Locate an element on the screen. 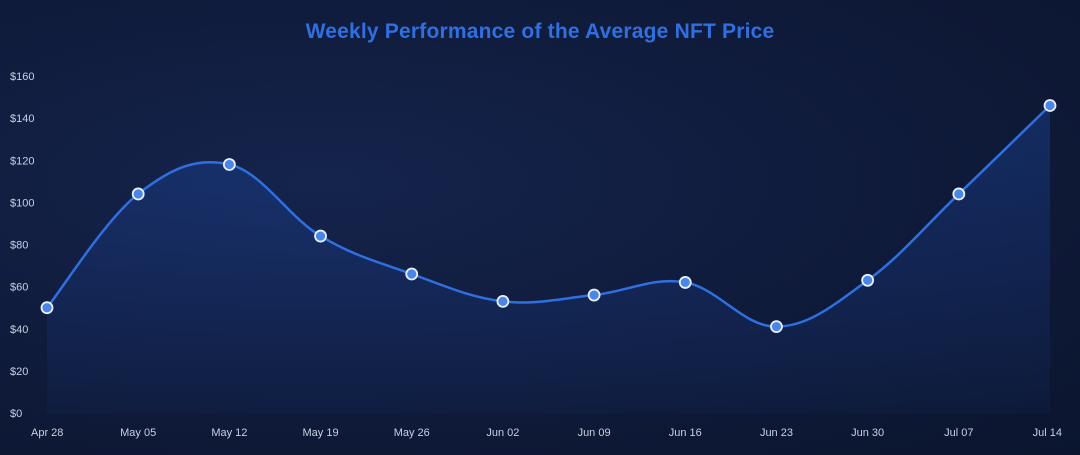 The height and width of the screenshot is (455, 1080). y-tick-label: $40 is located at coordinates (19, 330).